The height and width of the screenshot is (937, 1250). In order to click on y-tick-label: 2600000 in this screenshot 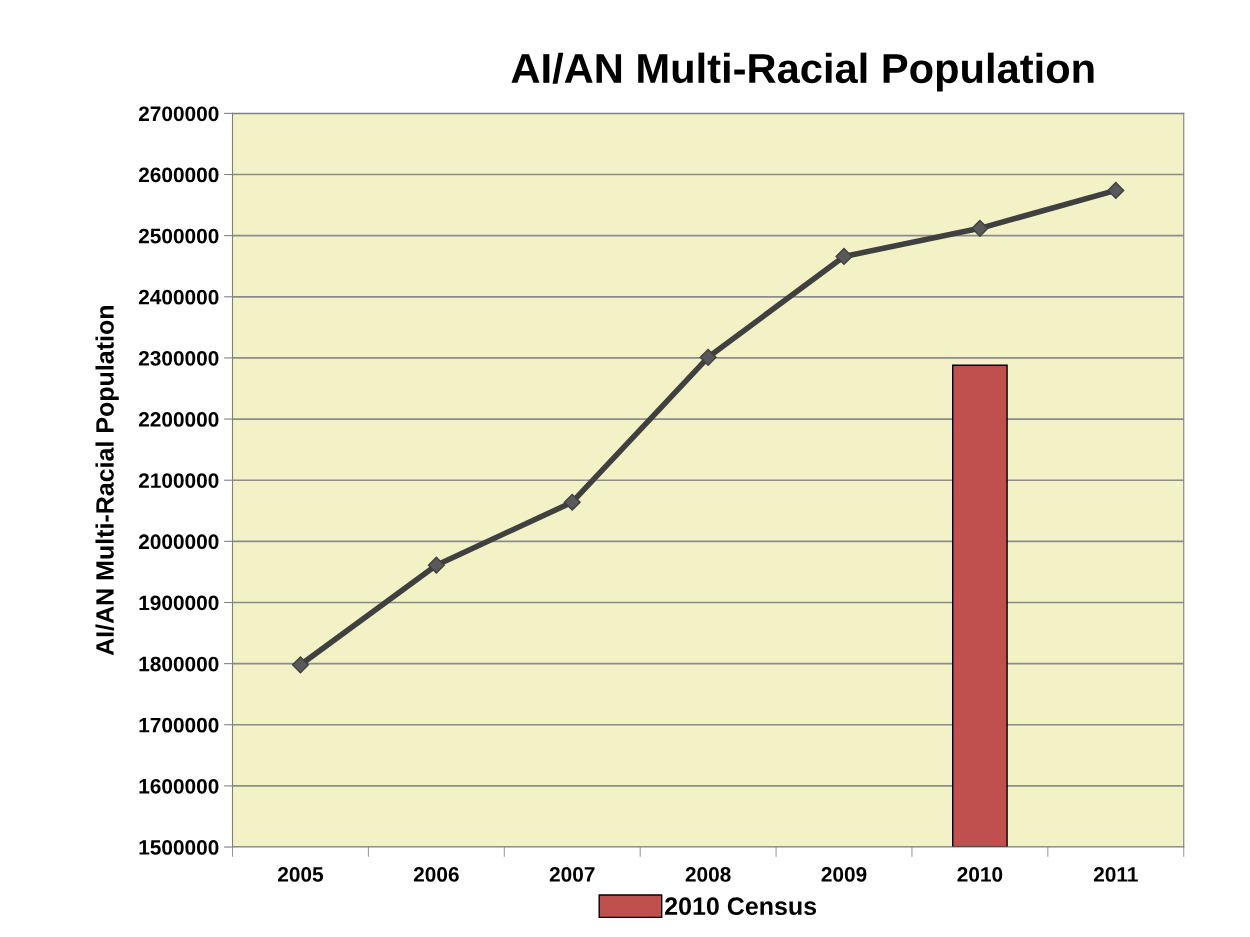, I will do `click(178, 175)`.